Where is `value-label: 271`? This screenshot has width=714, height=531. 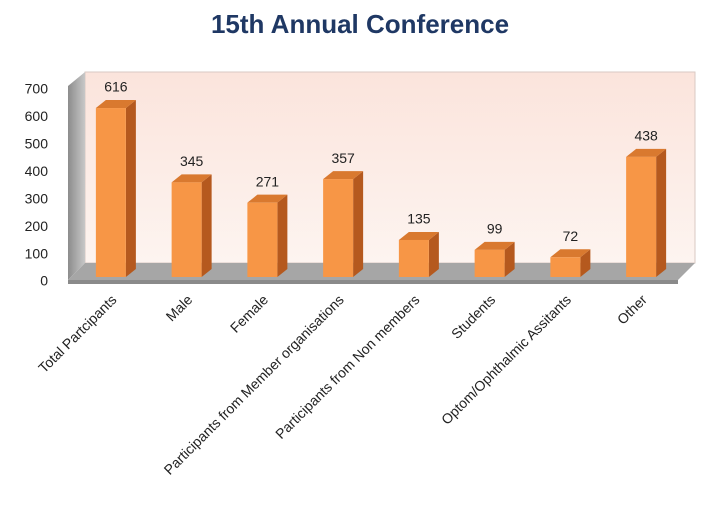 value-label: 271 is located at coordinates (268, 181).